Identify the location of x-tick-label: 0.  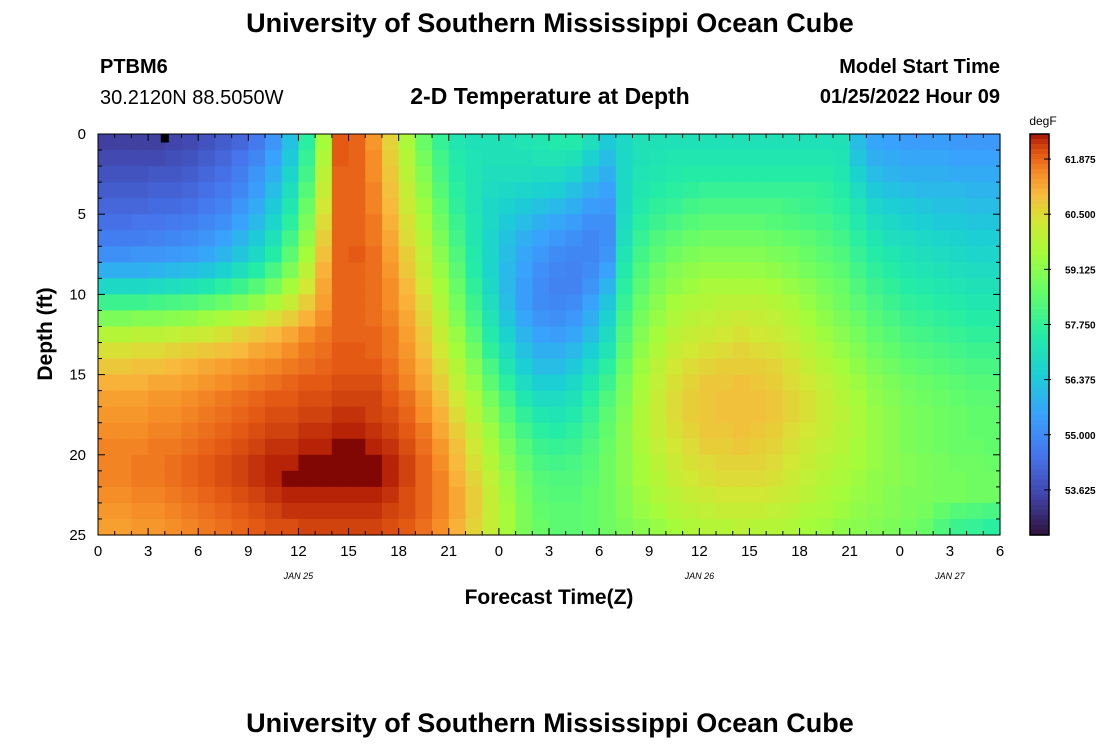
(900, 551).